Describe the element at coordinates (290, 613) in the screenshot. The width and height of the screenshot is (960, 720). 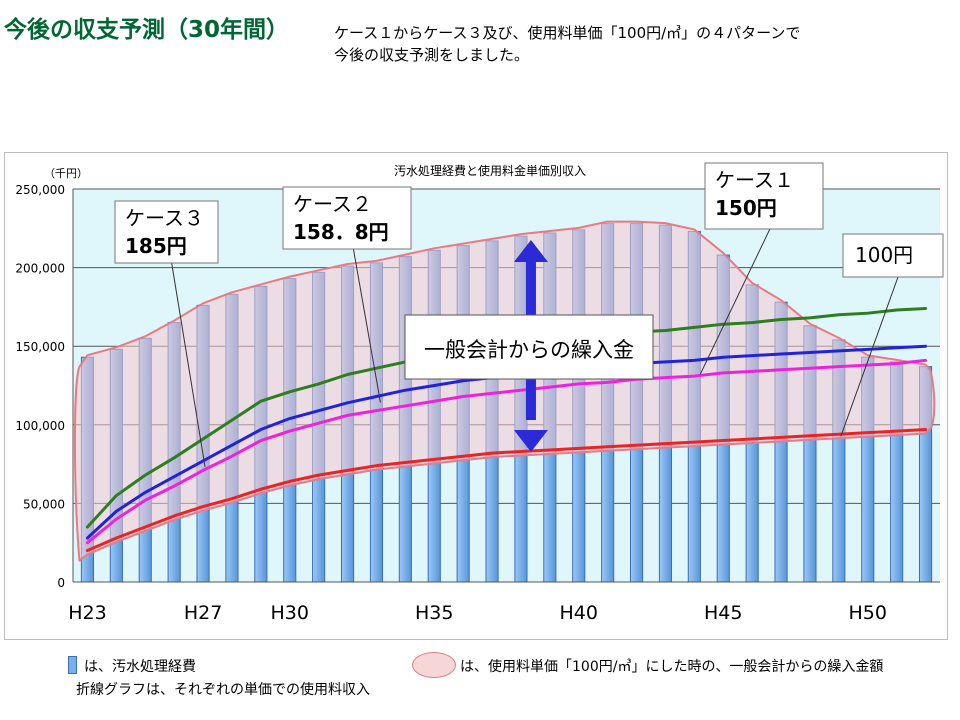
I see `x-tick-label: H30` at that location.